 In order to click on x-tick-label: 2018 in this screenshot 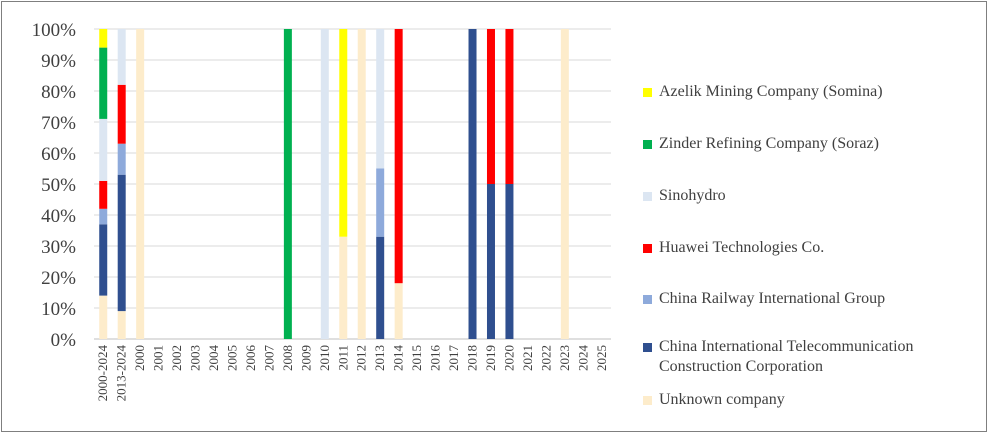, I will do `click(472, 358)`.